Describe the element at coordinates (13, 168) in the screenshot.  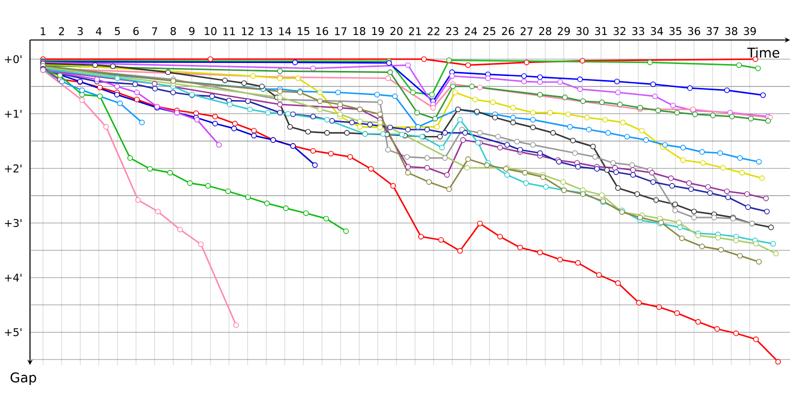
I see `y-tick-label: +2'` at that location.